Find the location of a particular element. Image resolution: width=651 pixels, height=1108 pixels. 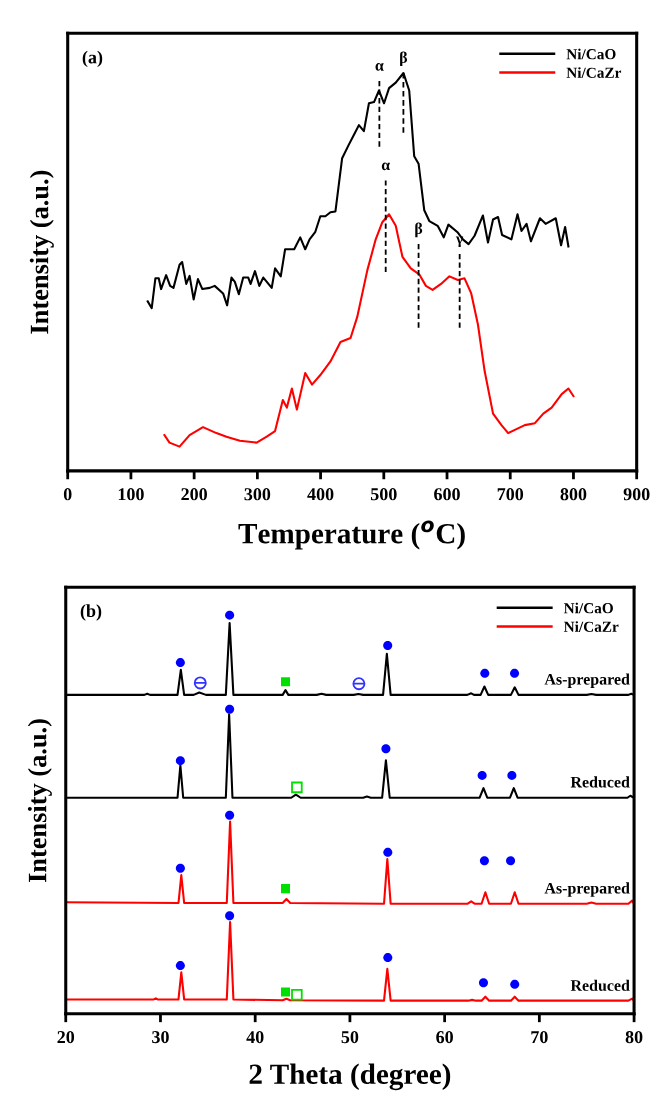

x-tick-label: 300 is located at coordinates (257, 494).